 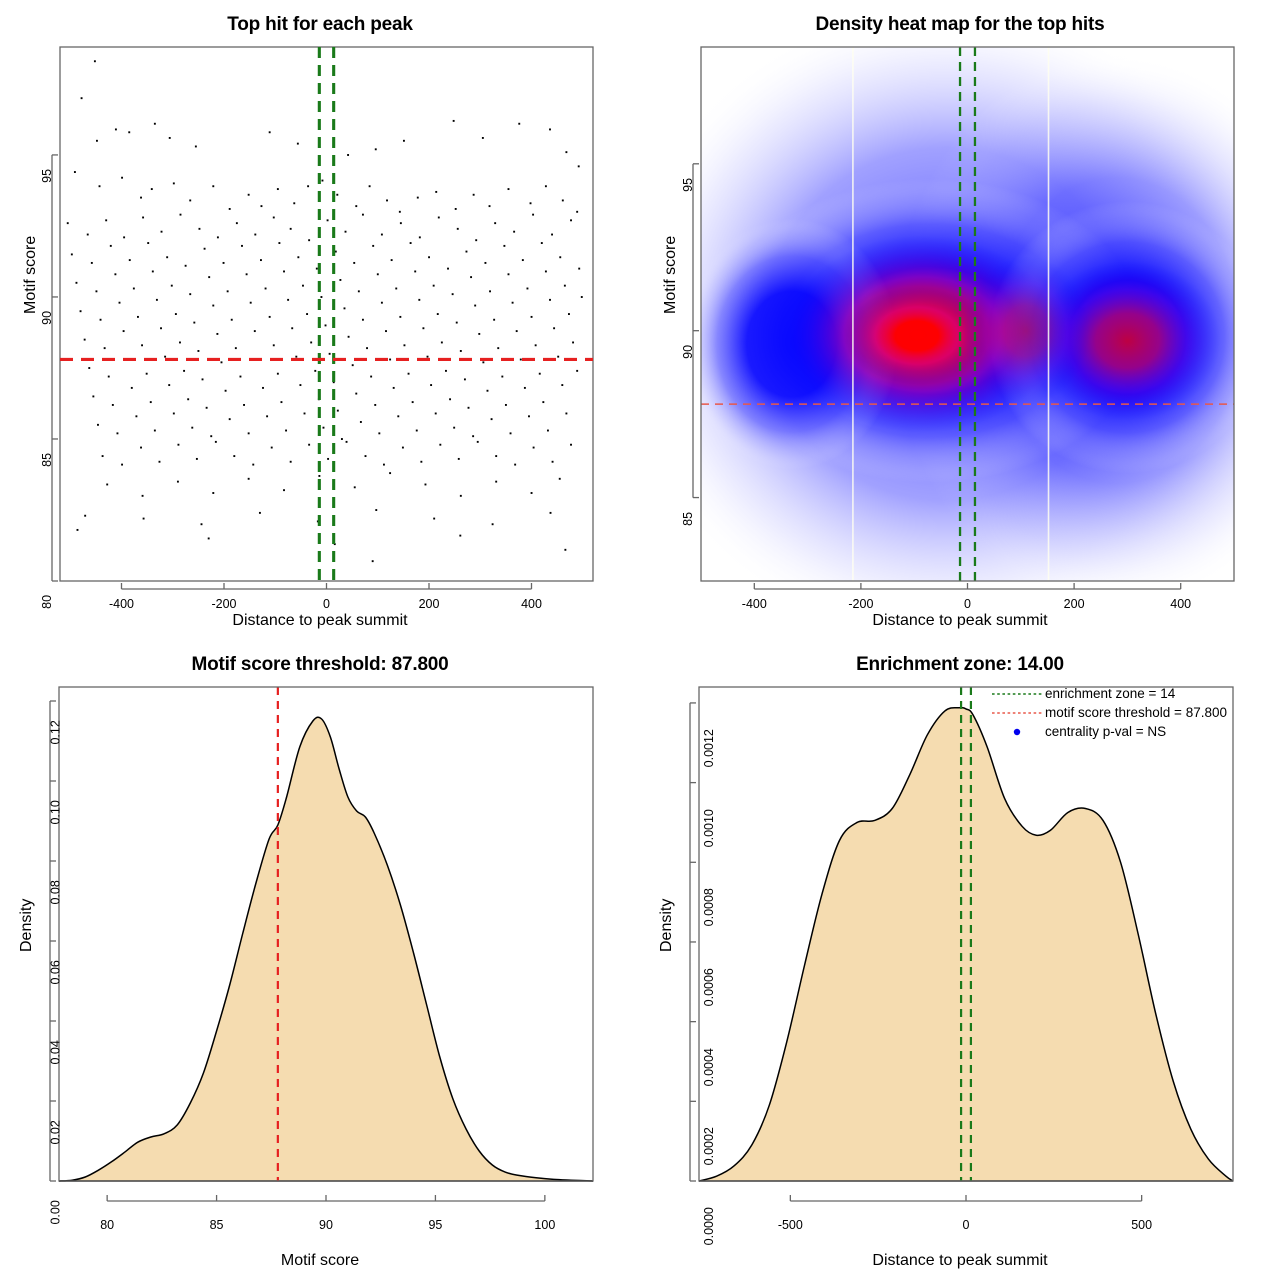 I want to click on legend-label-centrality-pval: centrality p-val = NS, so click(x=1106, y=731).